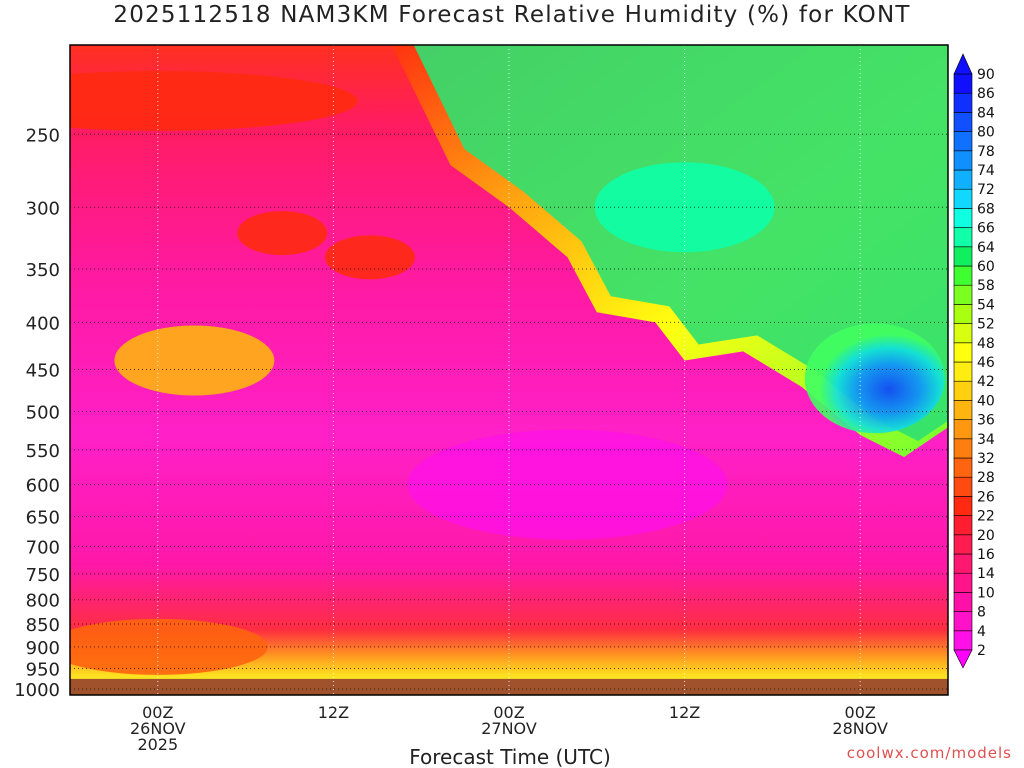  Describe the element at coordinates (43, 208) in the screenshot. I see `y-tick-label: 300` at that location.